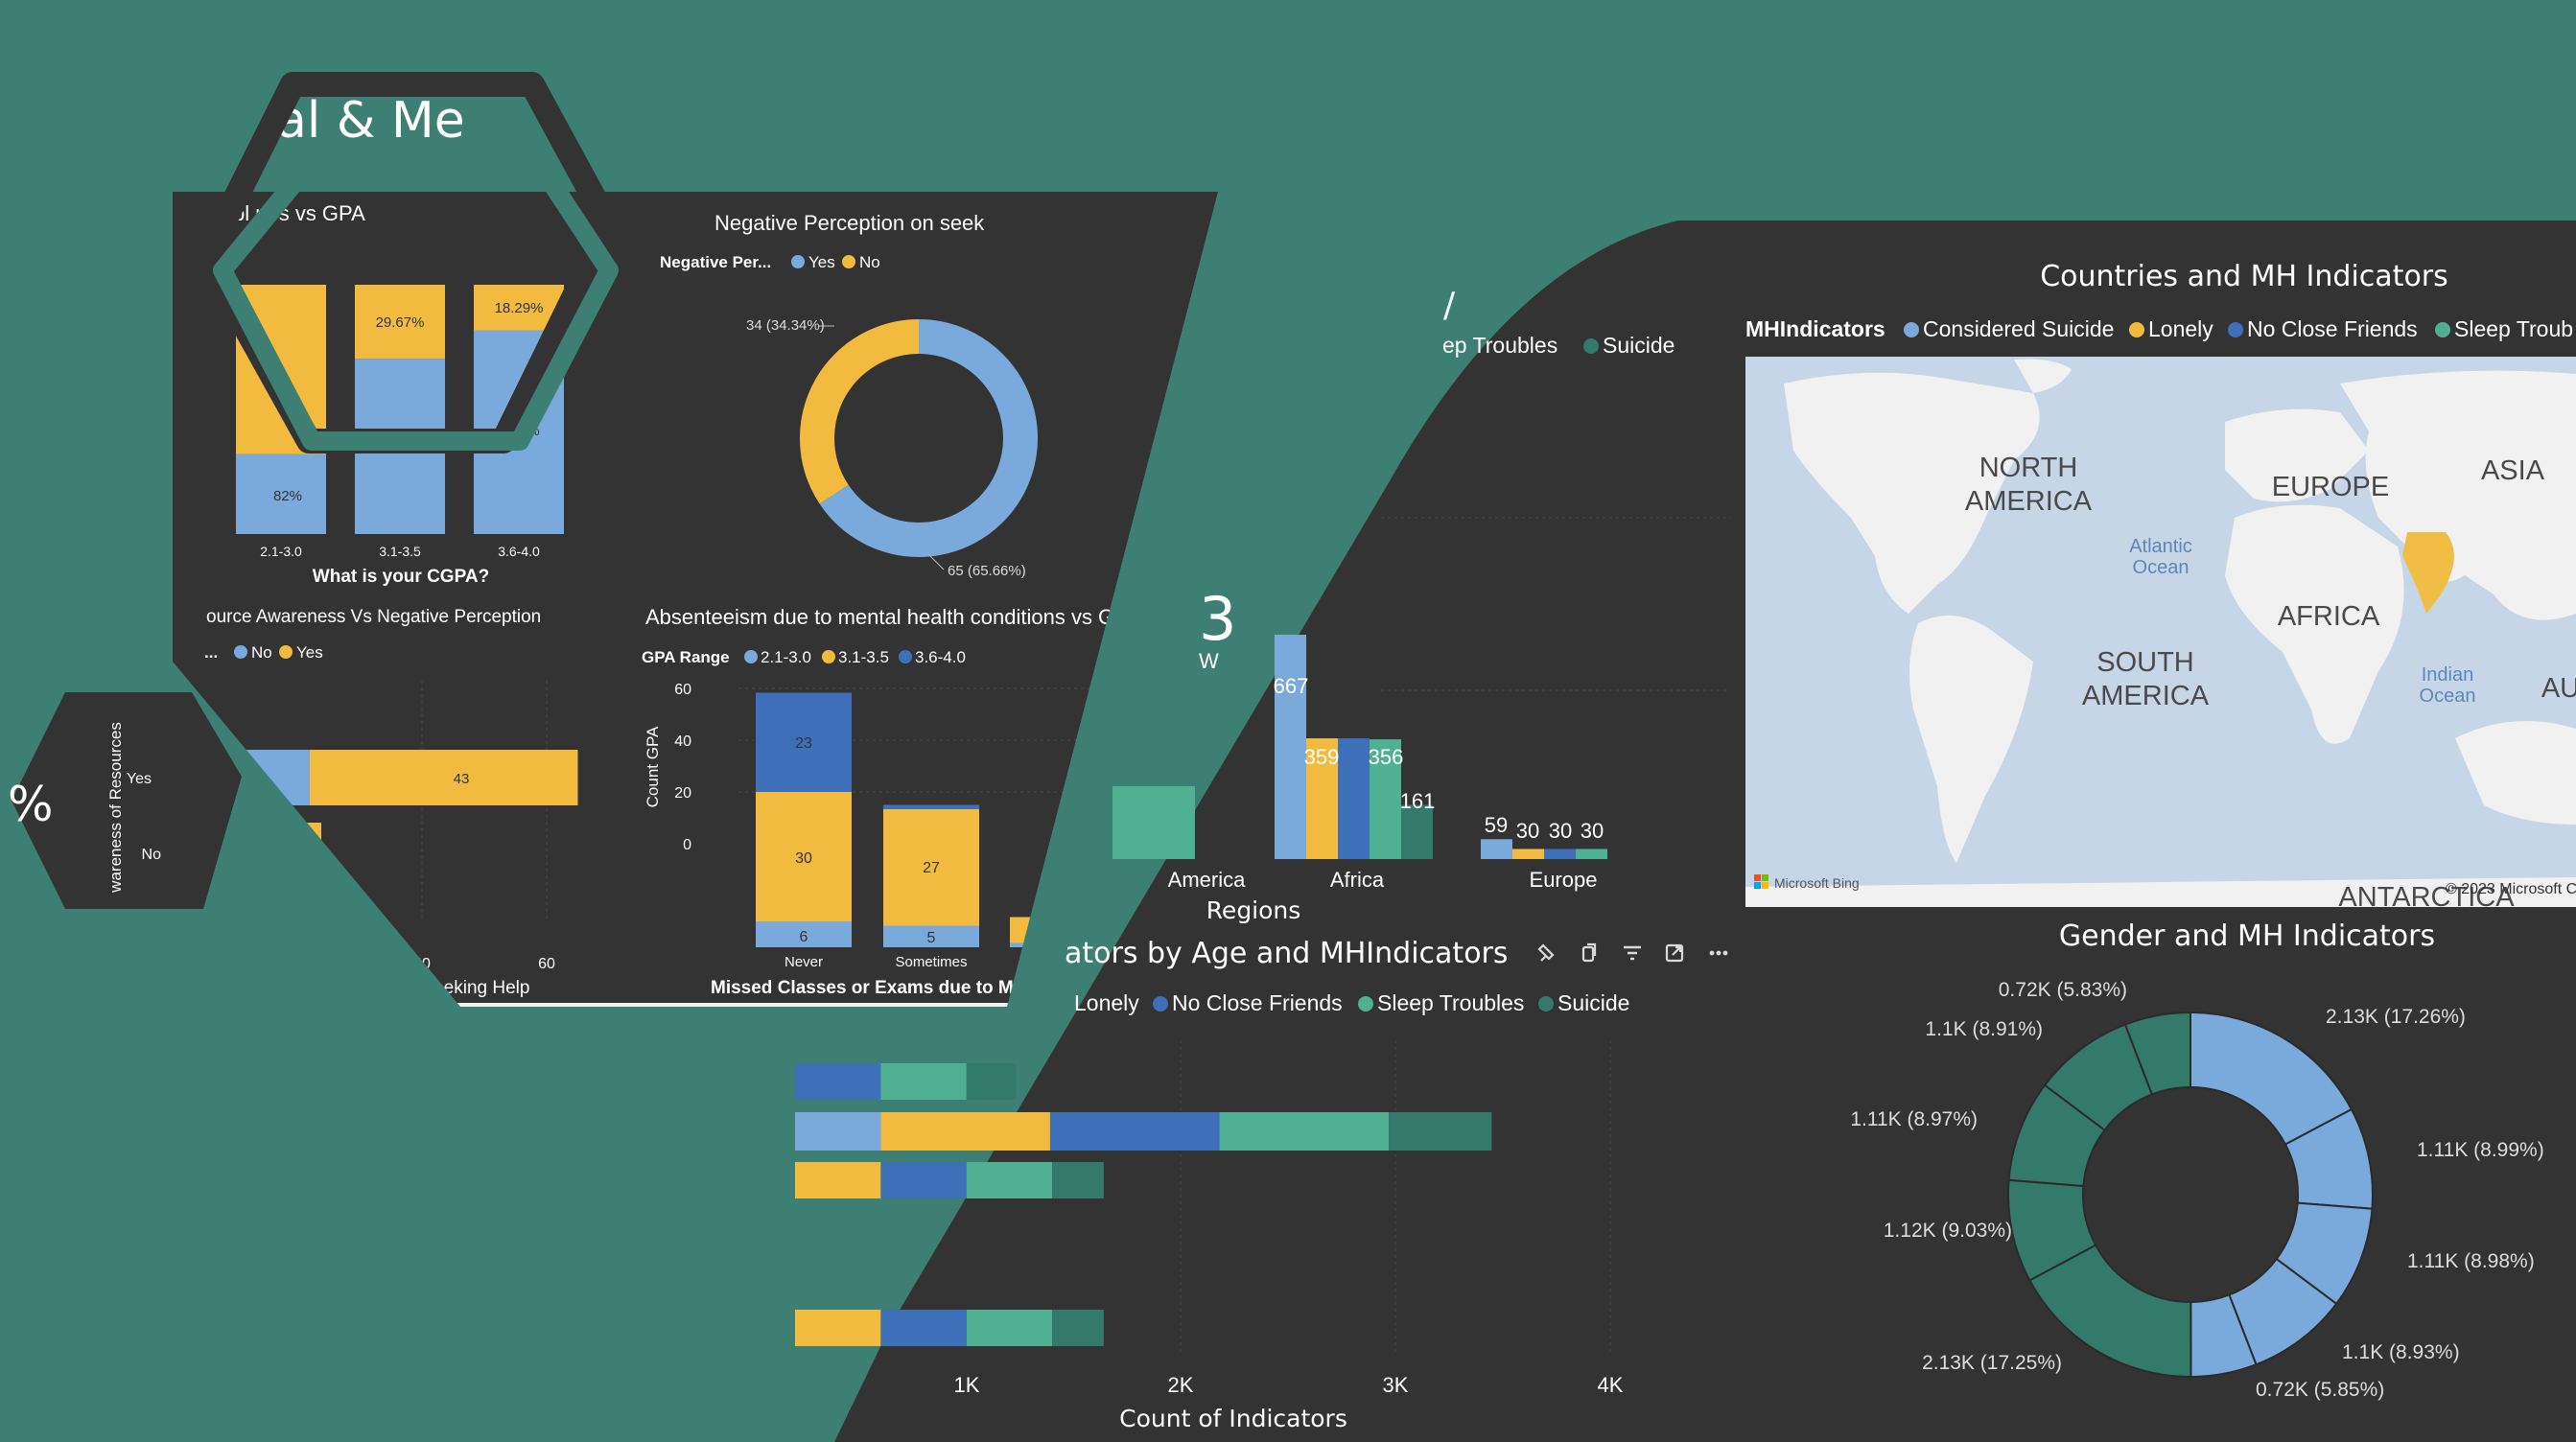 The width and height of the screenshot is (2576, 1442). Describe the element at coordinates (1233, 1418) in the screenshot. I see `age-chart-x-axis-title: Count of Indicators` at that location.